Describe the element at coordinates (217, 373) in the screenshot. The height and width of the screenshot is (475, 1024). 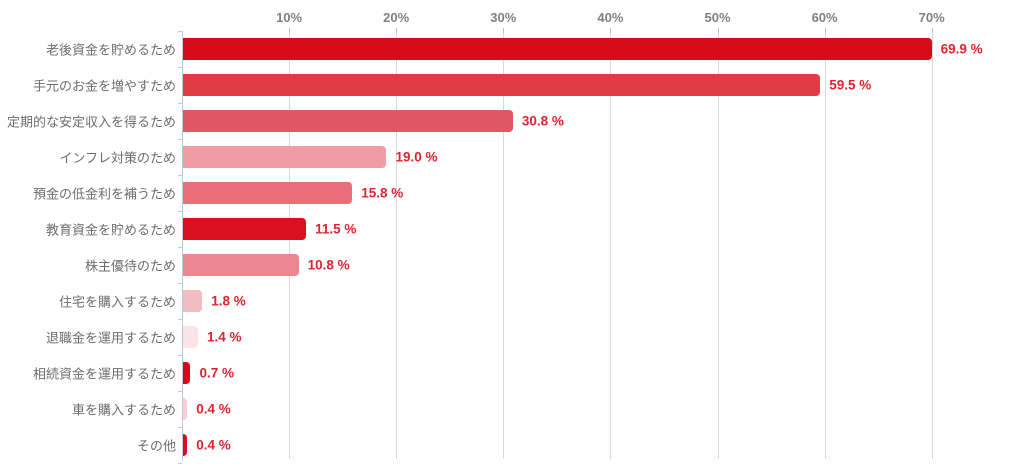
I see `value-label: 0.7 %` at that location.